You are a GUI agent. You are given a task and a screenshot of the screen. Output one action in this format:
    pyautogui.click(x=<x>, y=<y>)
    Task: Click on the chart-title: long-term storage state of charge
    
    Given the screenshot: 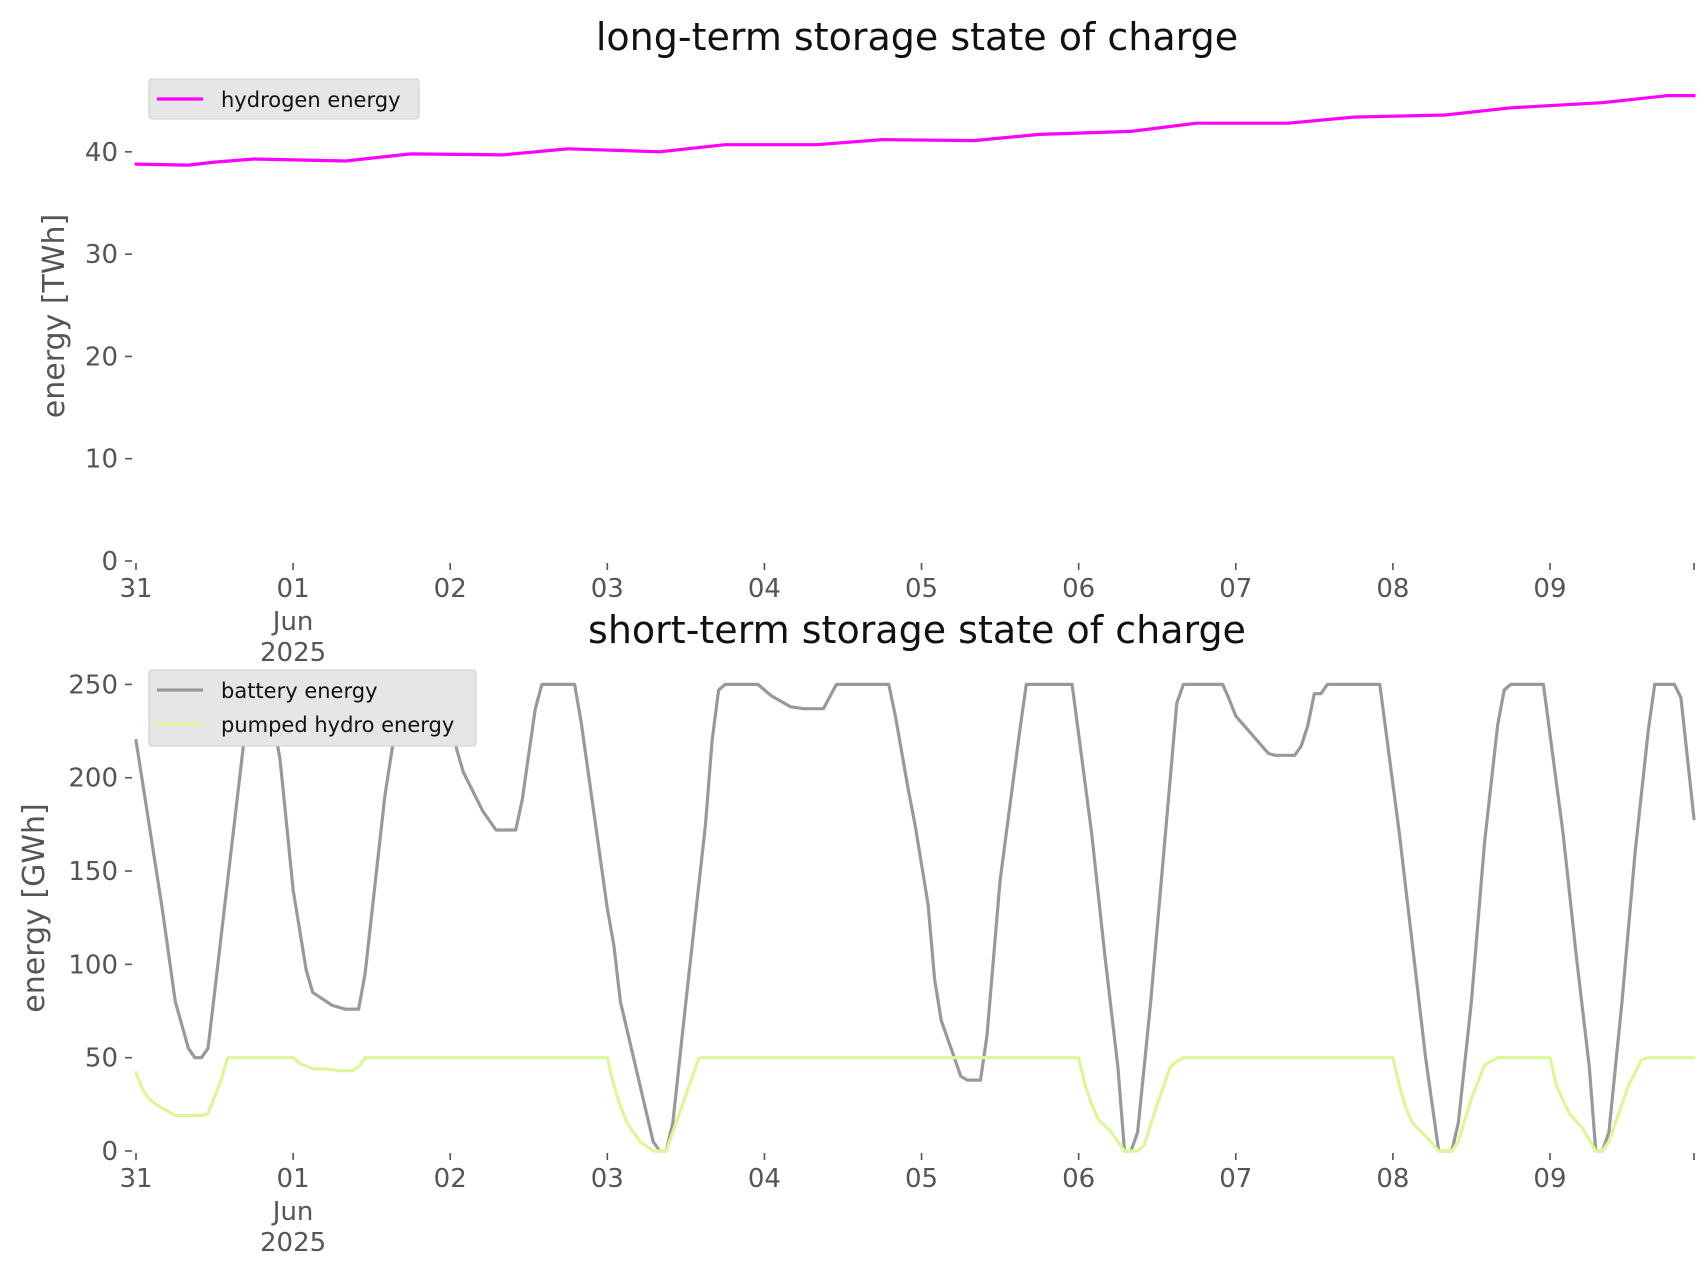 What is the action you would take?
    pyautogui.click(x=917, y=37)
    